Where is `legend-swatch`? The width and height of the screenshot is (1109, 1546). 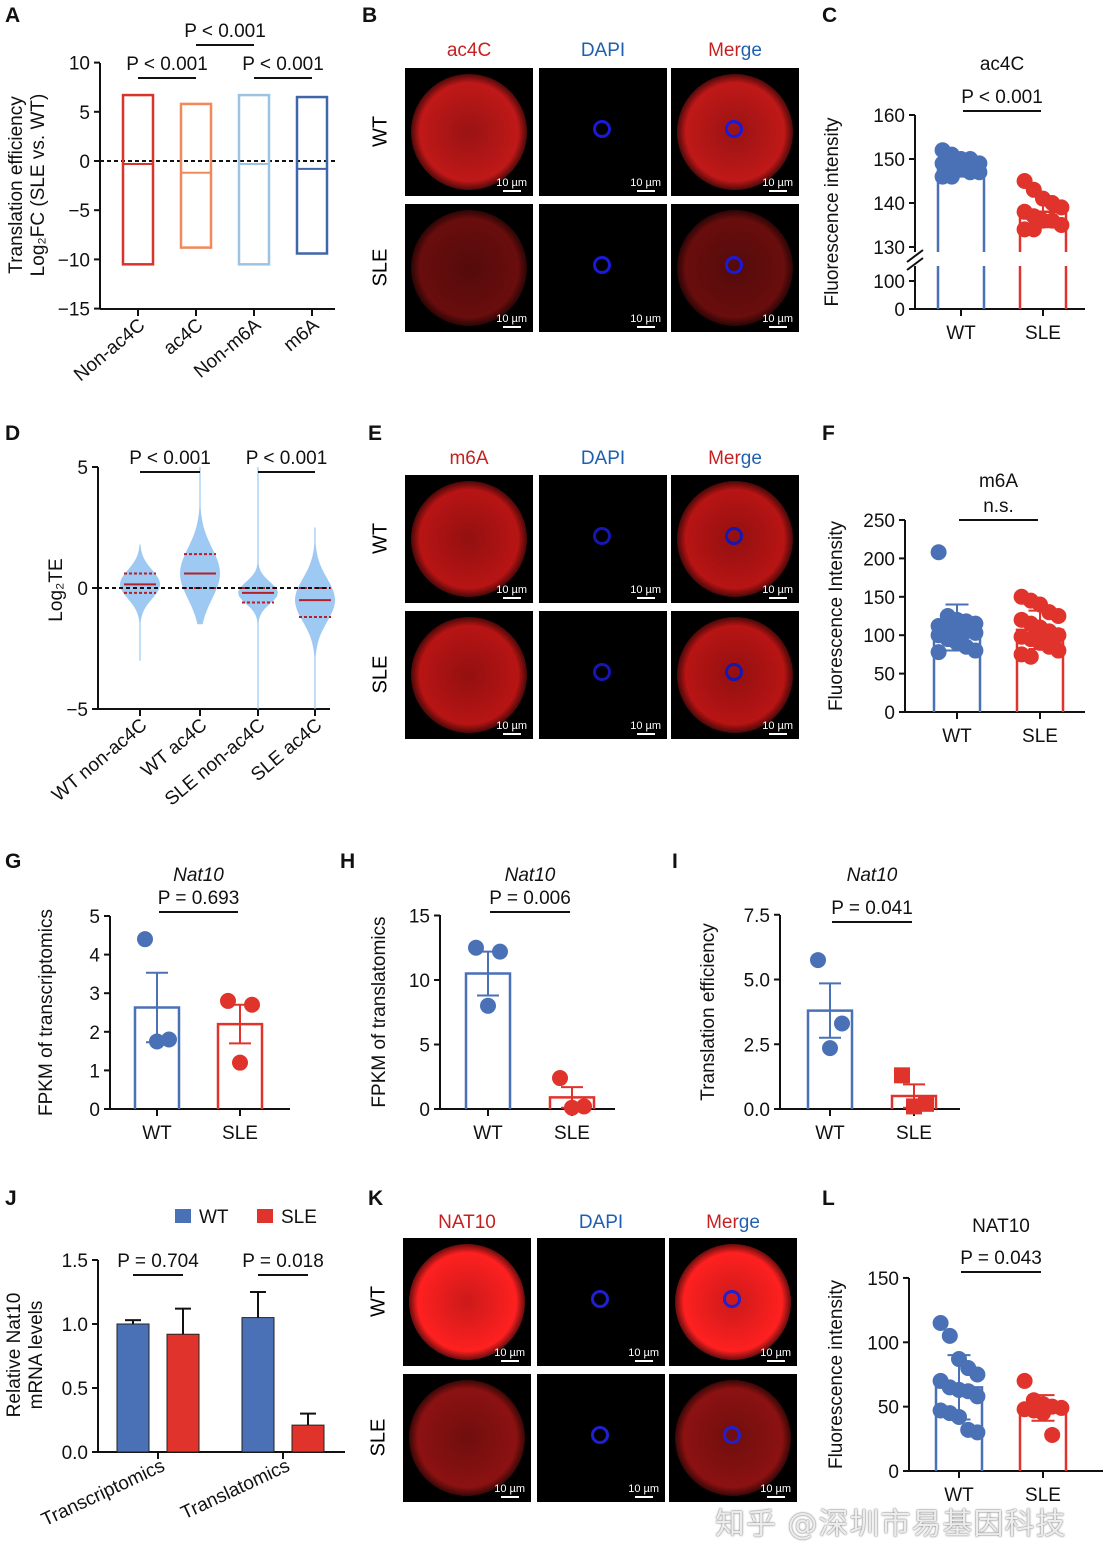
legend-swatch is located at coordinates (183, 1216).